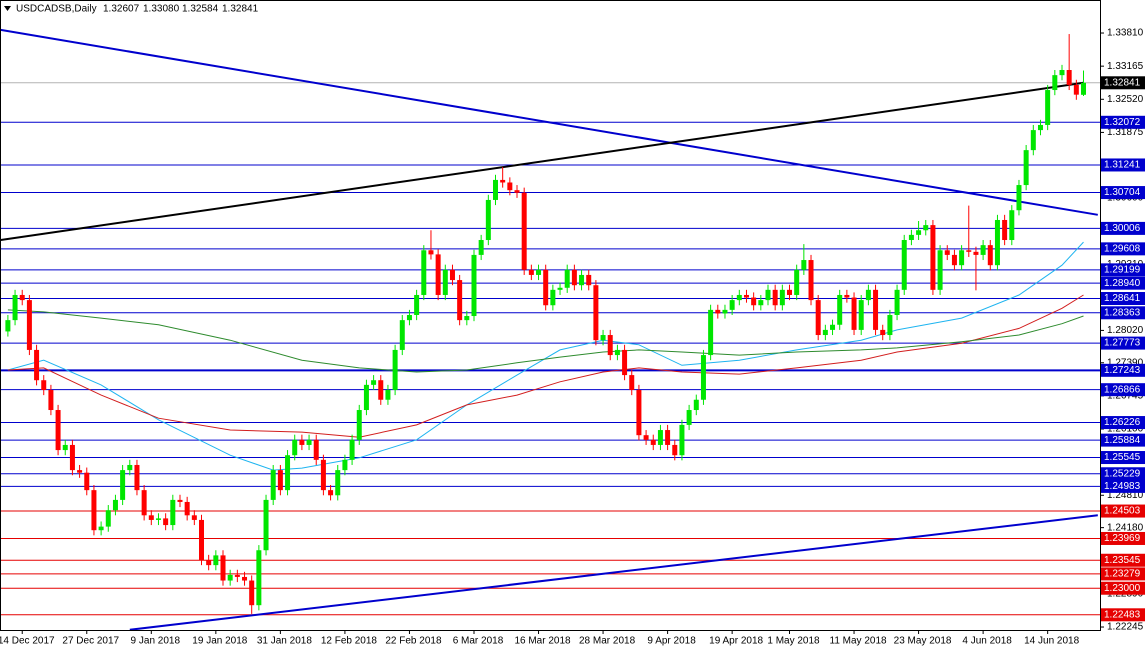 This screenshot has height=651, width=1145. What do you see at coordinates (1125, 527) in the screenshot?
I see `y-tick-label: 1.24180` at bounding box center [1125, 527].